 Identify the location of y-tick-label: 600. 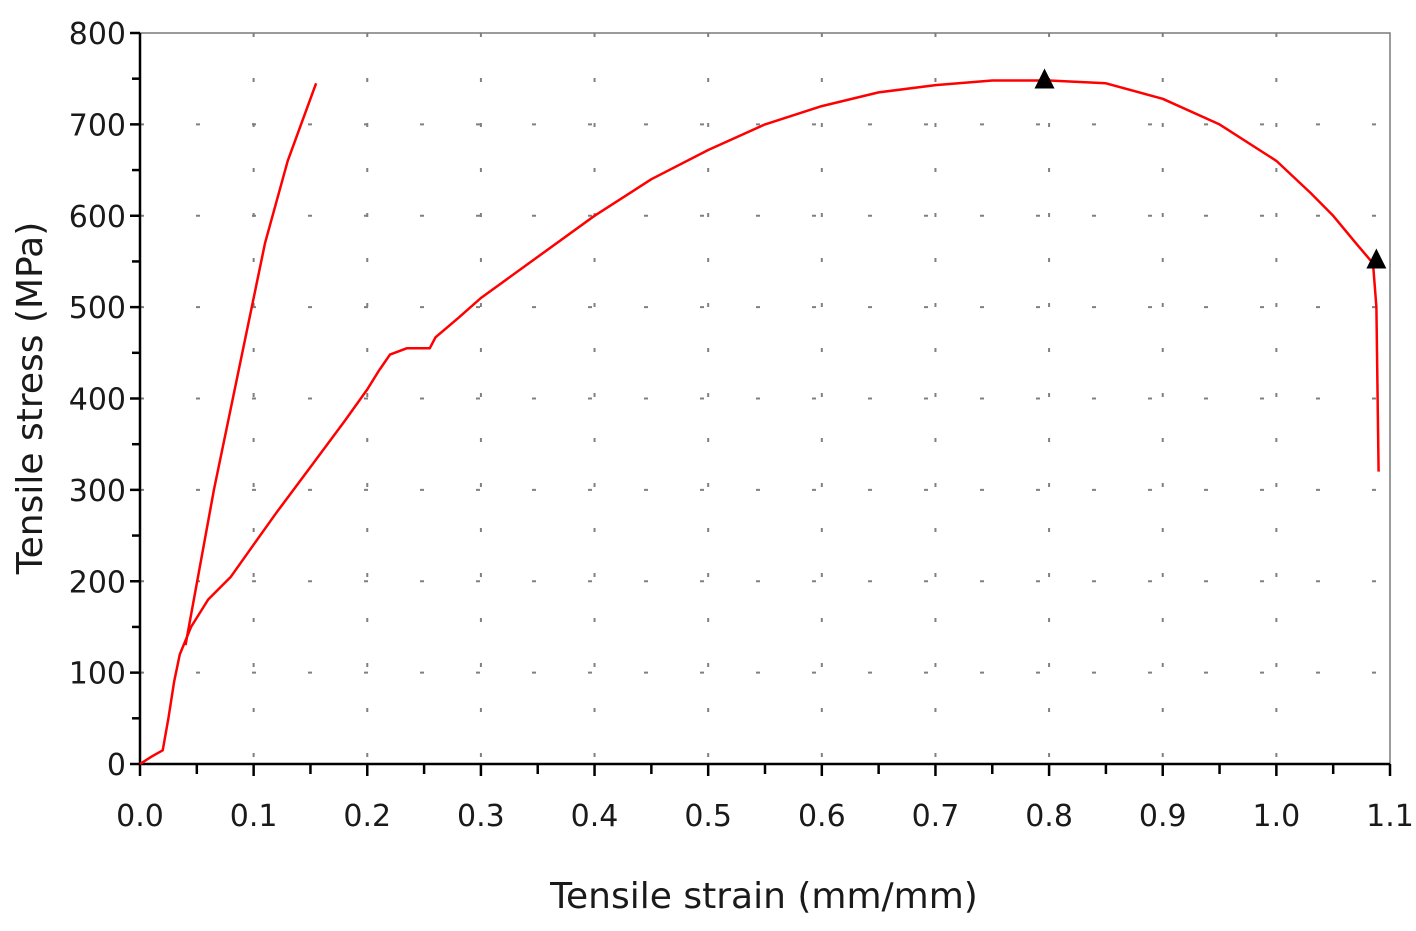
(97, 217).